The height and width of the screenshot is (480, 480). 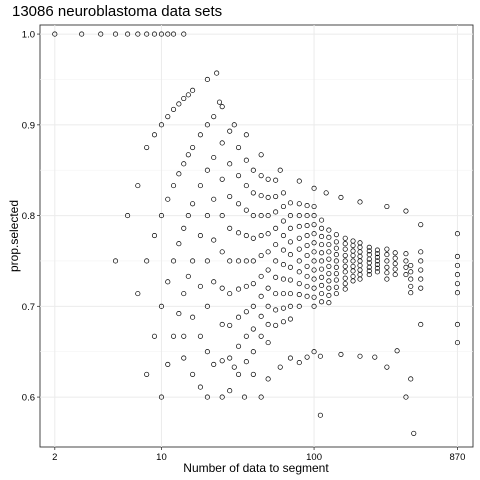 What do you see at coordinates (14, 236) in the screenshot?
I see `y-axis-title: prop.selected` at bounding box center [14, 236].